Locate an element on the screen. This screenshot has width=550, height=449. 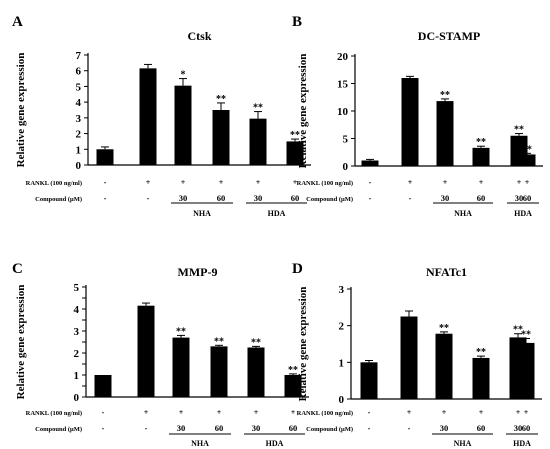
y-tick-label: 7 is located at coordinates (79, 56).